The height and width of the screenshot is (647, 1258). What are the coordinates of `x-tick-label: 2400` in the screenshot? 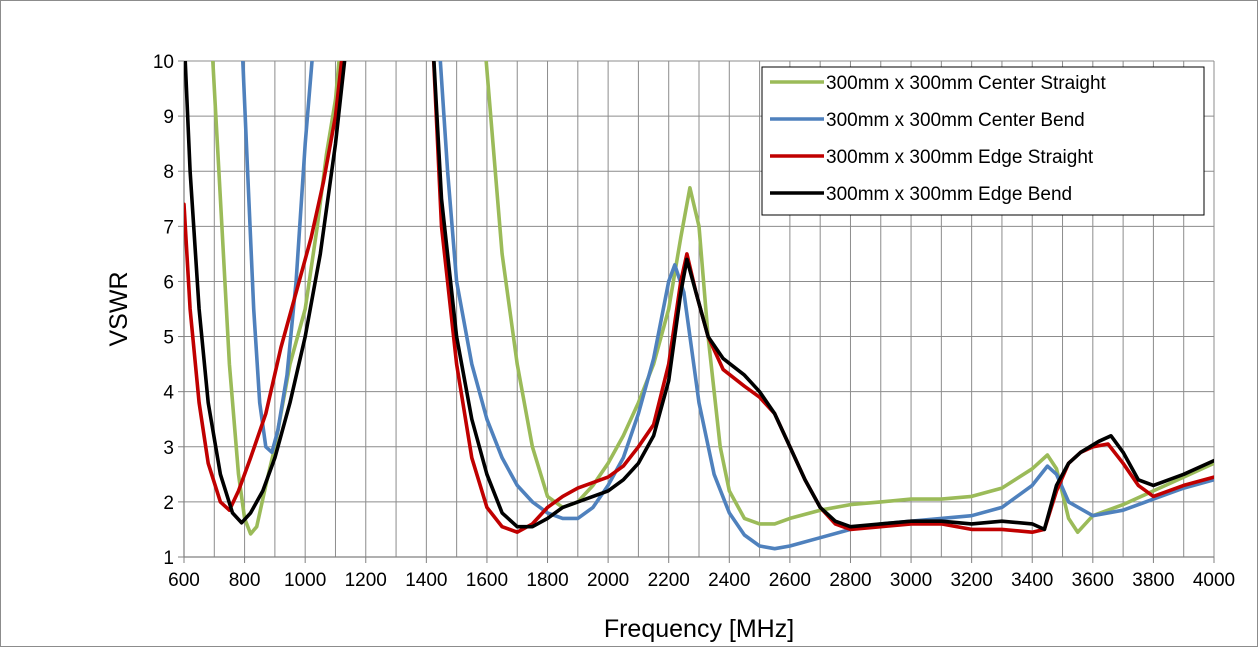 It's located at (729, 580).